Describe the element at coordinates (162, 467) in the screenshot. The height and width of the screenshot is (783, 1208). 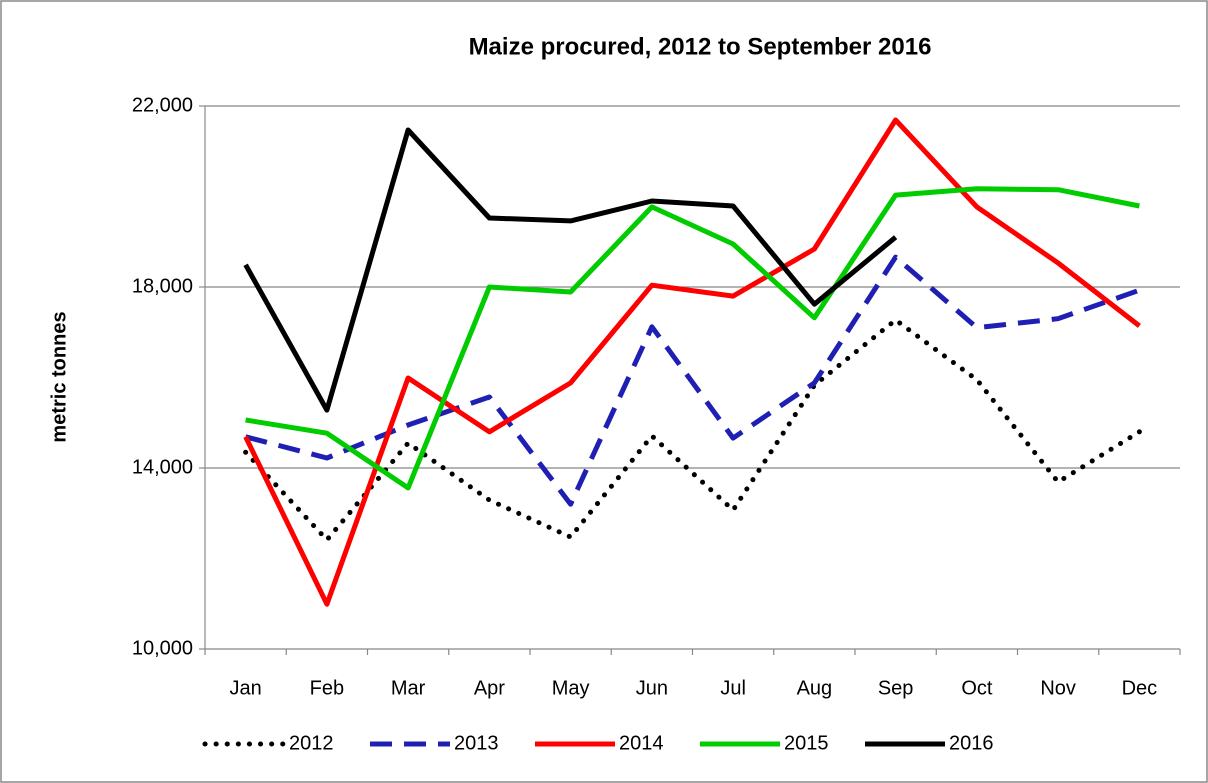
I see `y-tick-label: 14,000` at that location.